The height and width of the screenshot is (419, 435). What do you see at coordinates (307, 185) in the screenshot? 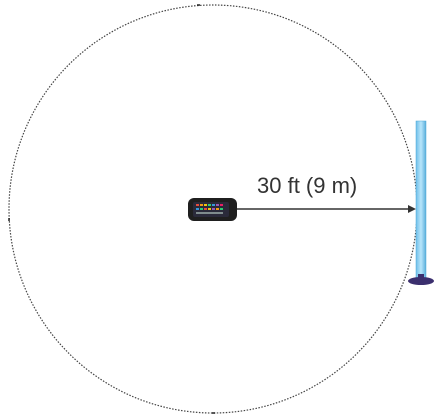
I see `distance-label: 30 ft (9 m)` at bounding box center [307, 185].